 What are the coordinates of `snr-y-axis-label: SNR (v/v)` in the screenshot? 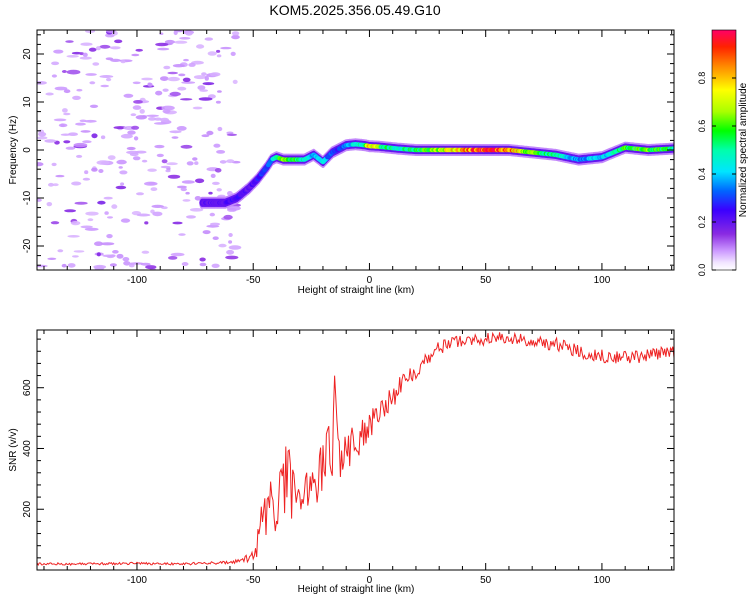 It's located at (13, 449).